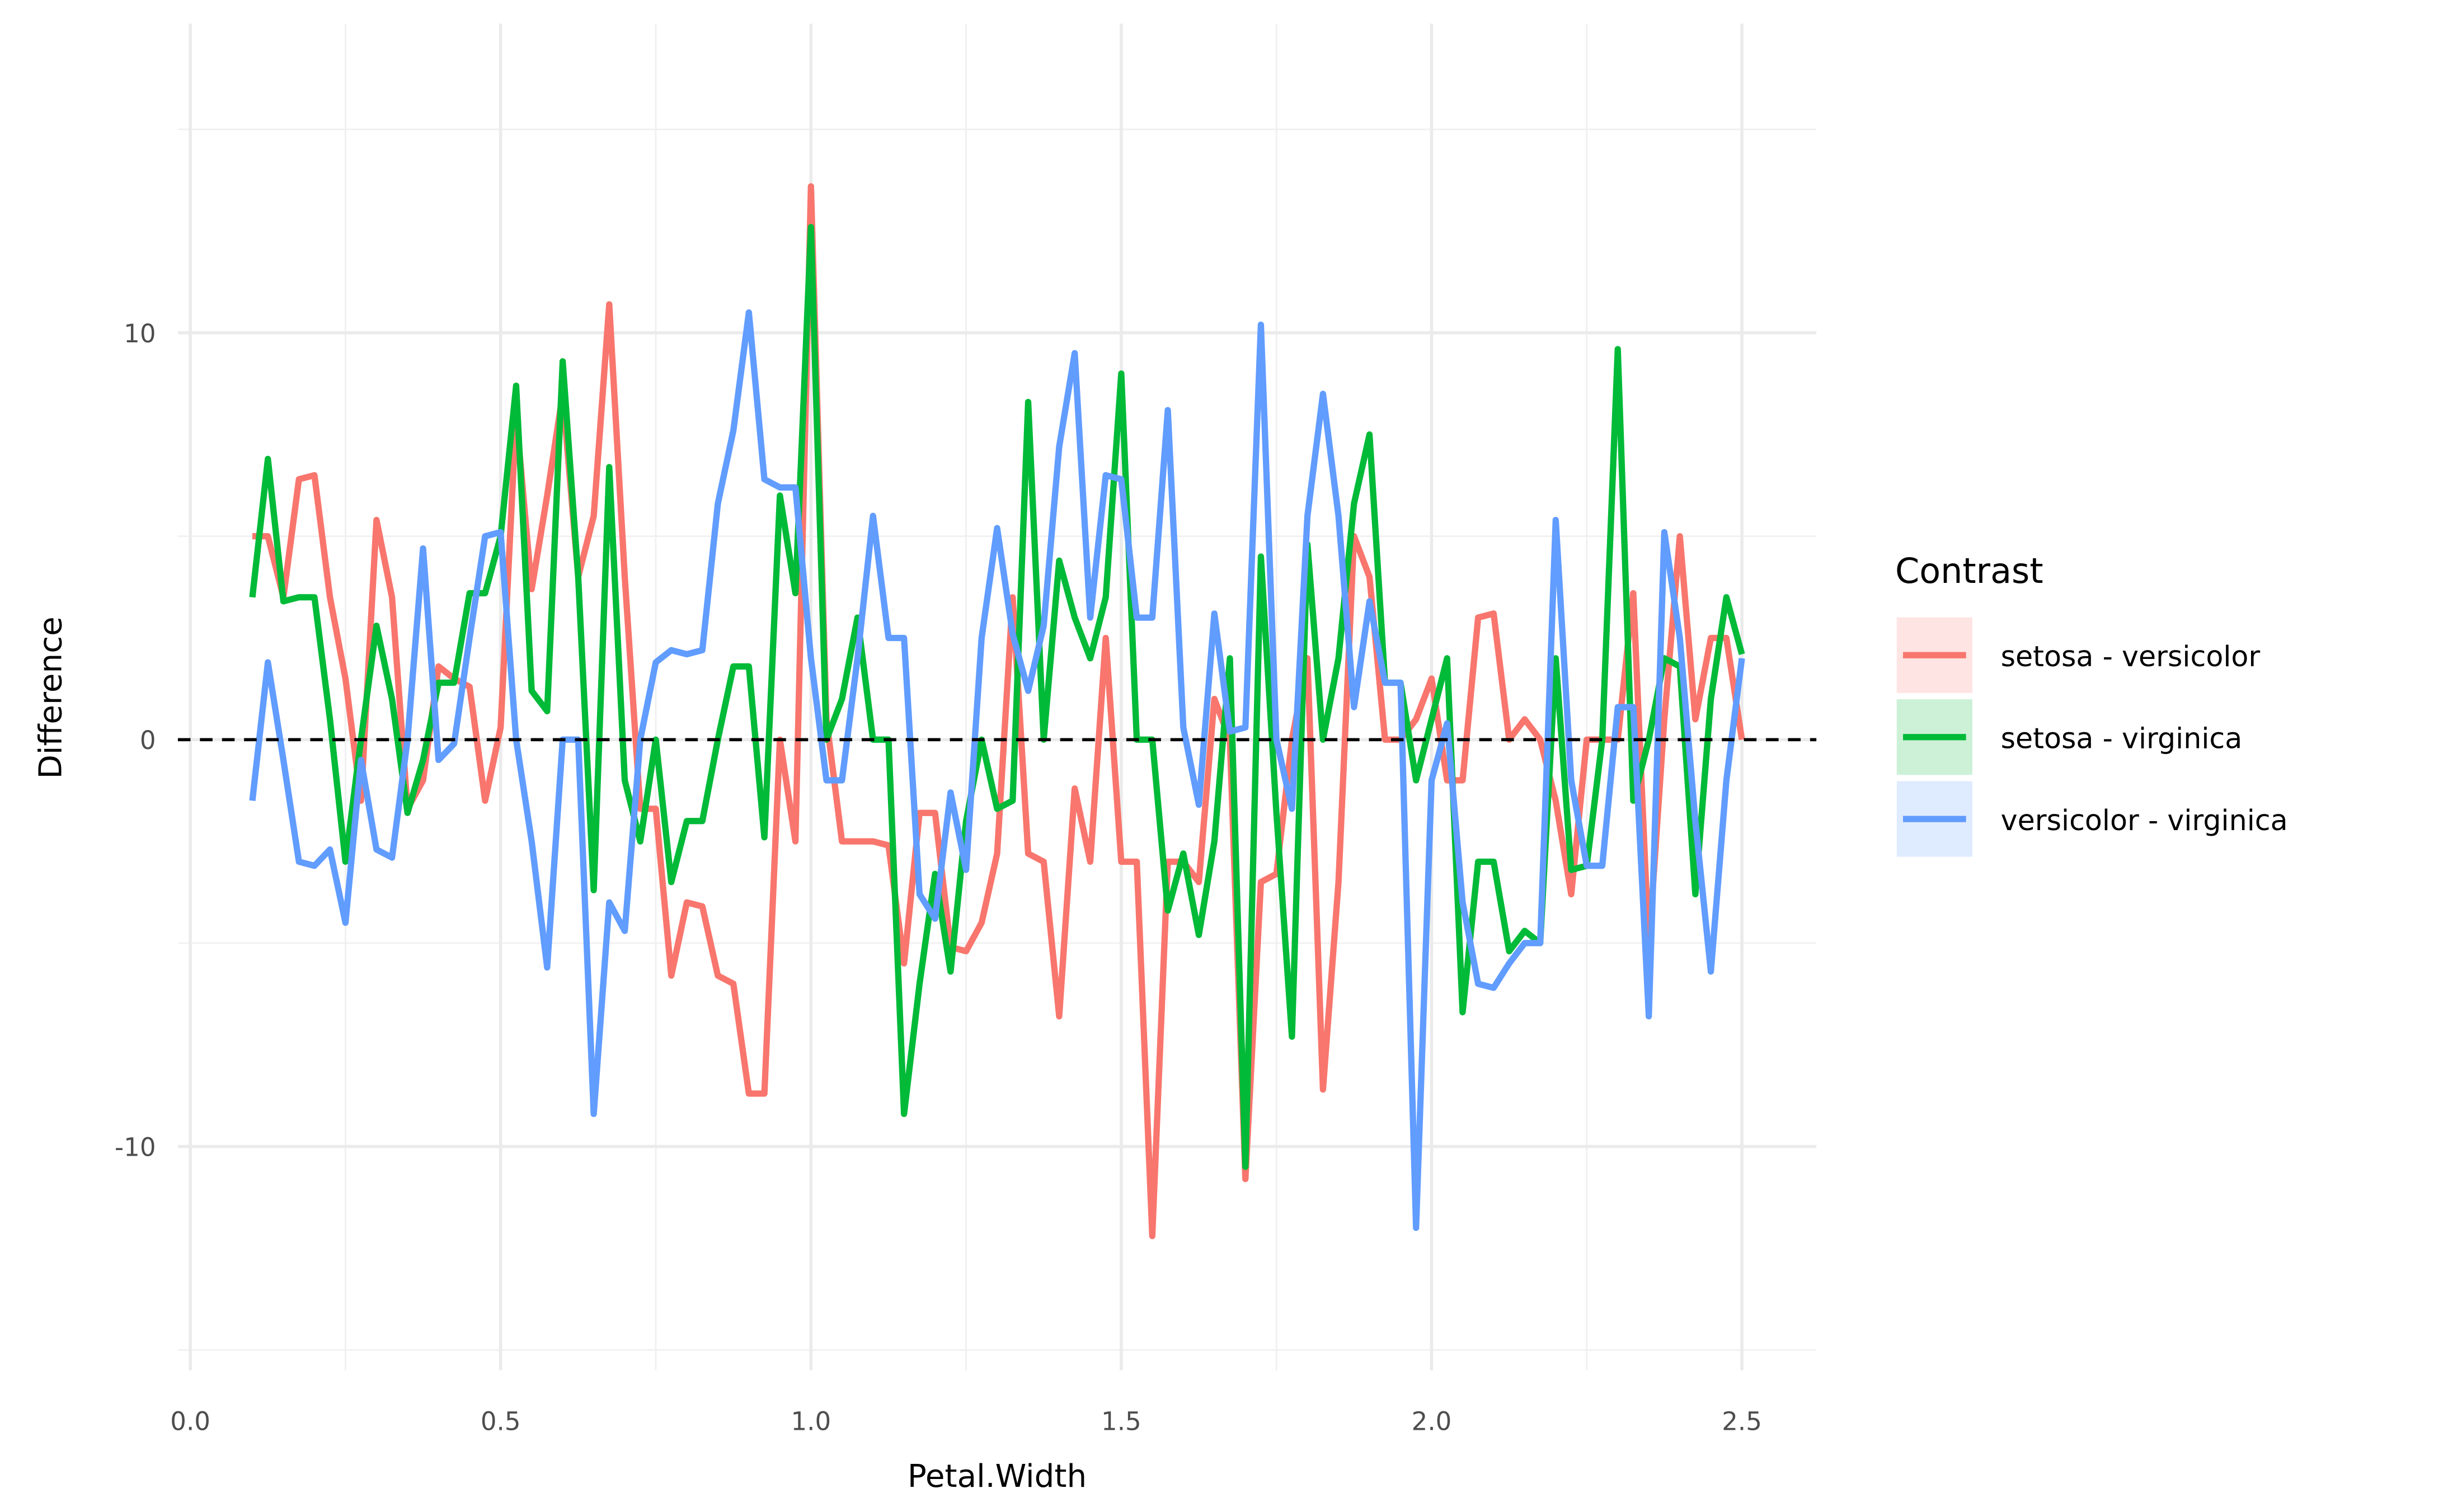 The image size is (2448, 1512). Describe the element at coordinates (190, 1421) in the screenshot. I see `x-tick-label: 0.0` at that location.